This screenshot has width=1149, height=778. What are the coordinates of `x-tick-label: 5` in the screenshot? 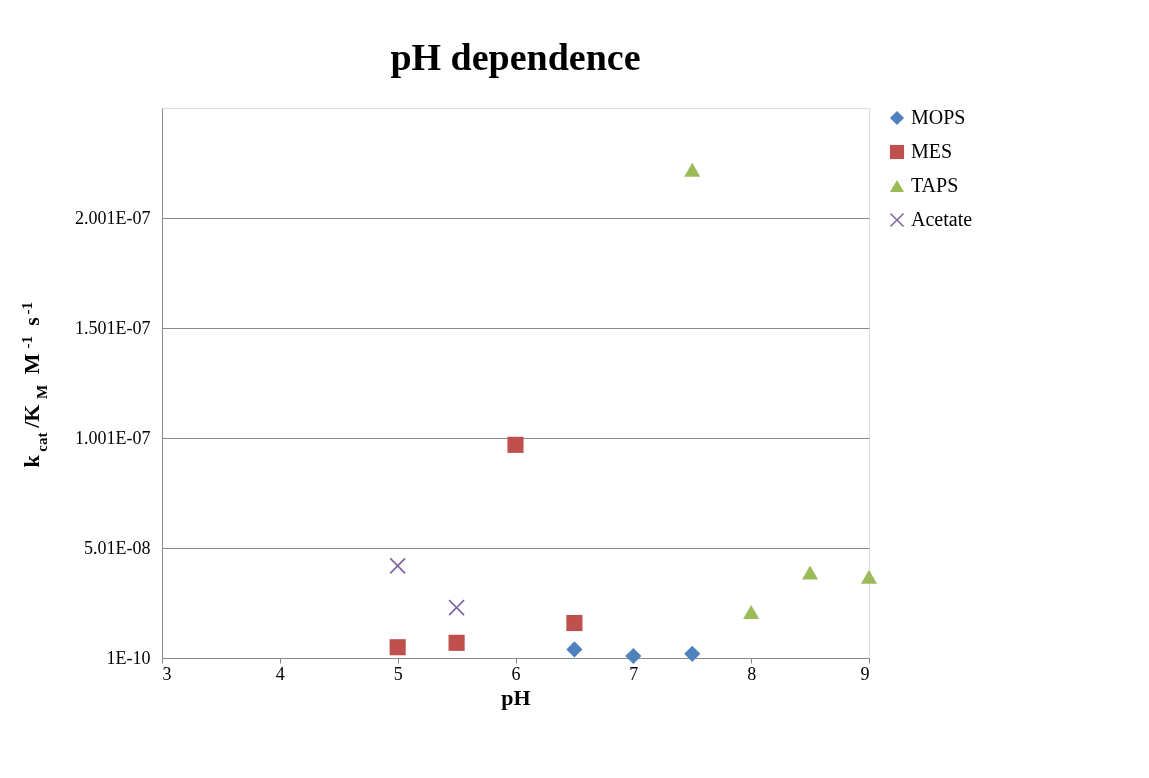 It's located at (398, 673).